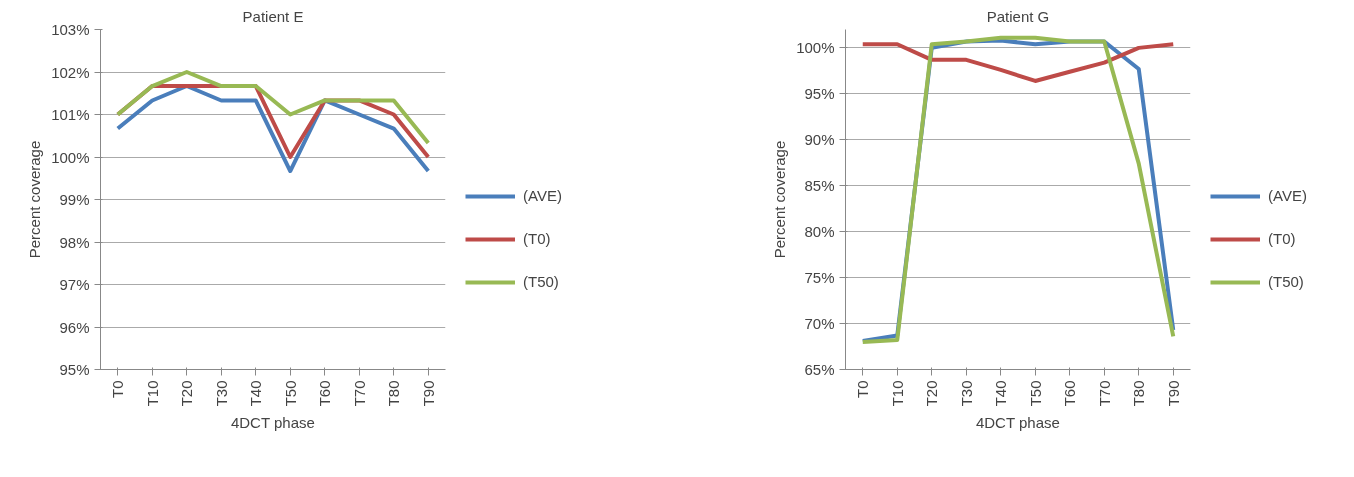 The height and width of the screenshot is (477, 1354). What do you see at coordinates (74, 284) in the screenshot?
I see `y-tick-label: 97%` at bounding box center [74, 284].